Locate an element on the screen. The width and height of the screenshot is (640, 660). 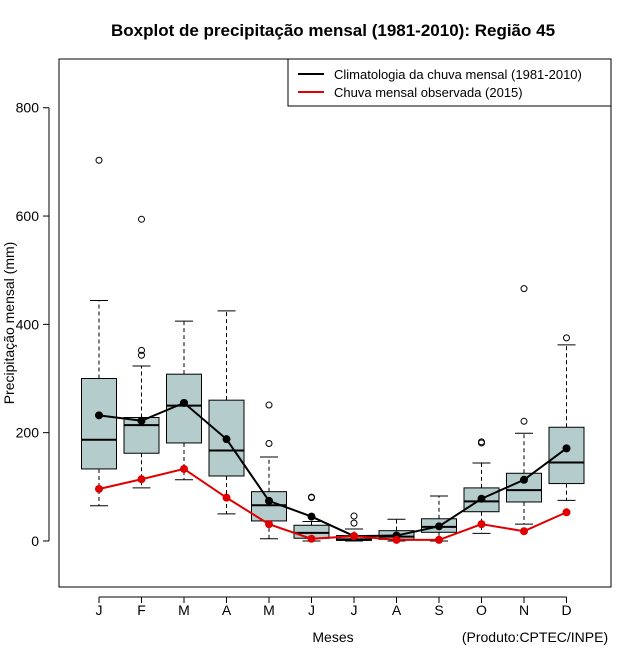
legend-label-climatology: Climatologia da chuva mensal (1981-2010) is located at coordinates (458, 74).